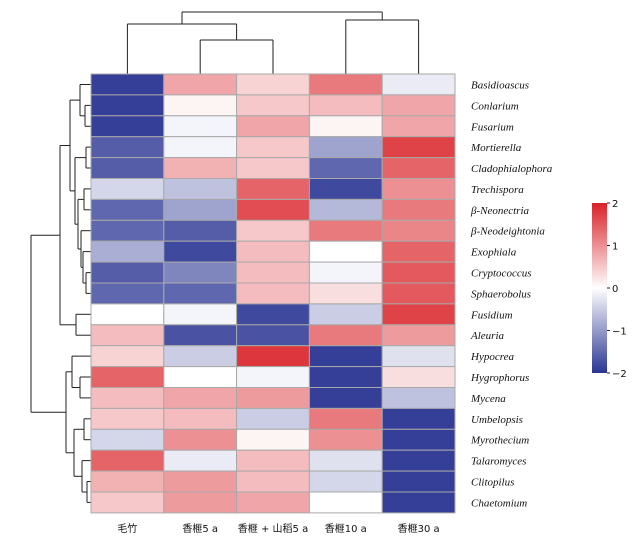  I want to click on row-label: Fusarium, so click(492, 127).